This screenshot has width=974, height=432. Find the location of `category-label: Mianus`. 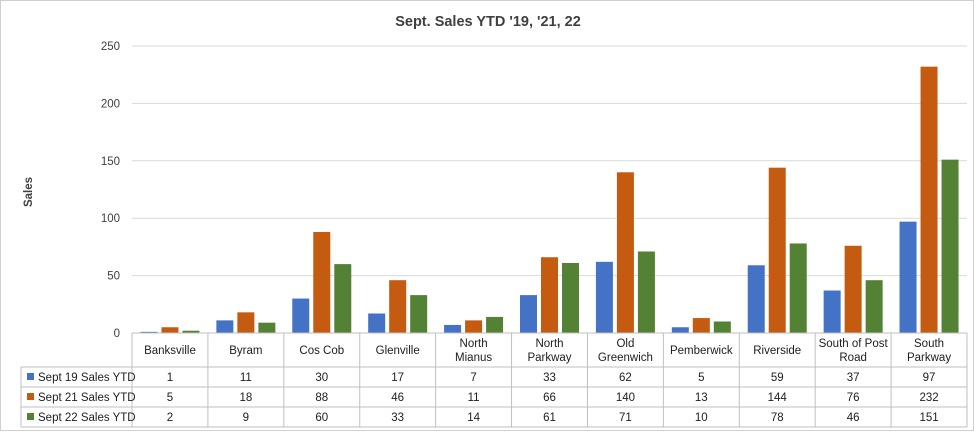

category-label: Mianus is located at coordinates (473, 358).